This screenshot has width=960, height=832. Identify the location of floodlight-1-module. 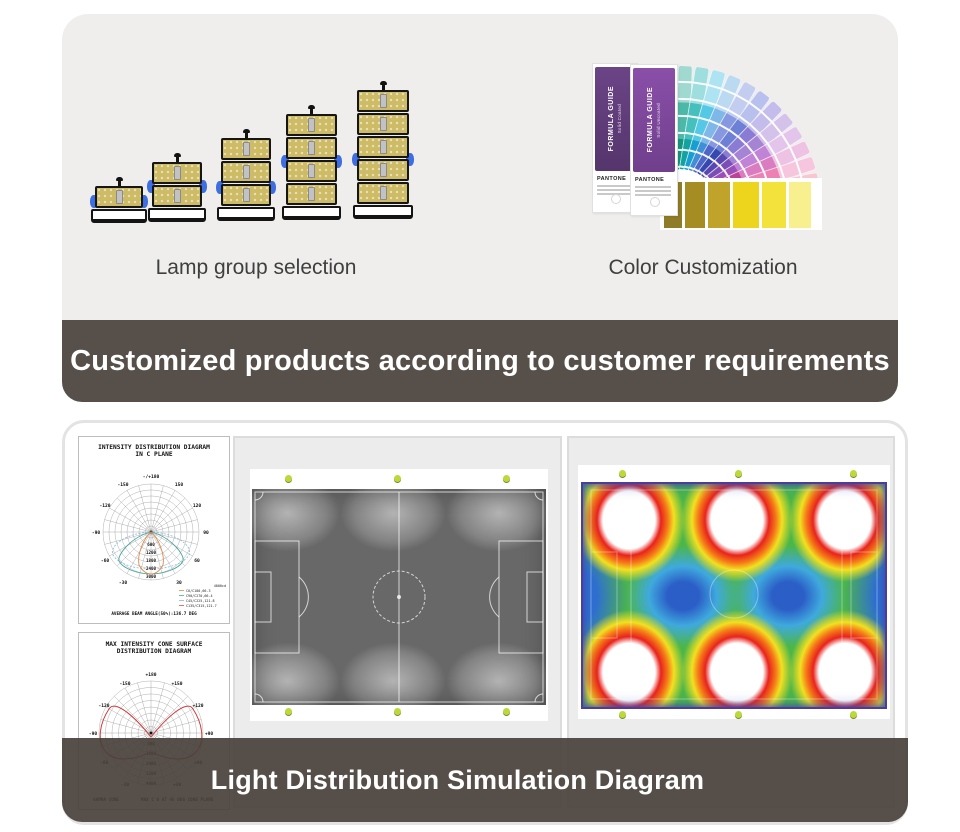
(119, 200).